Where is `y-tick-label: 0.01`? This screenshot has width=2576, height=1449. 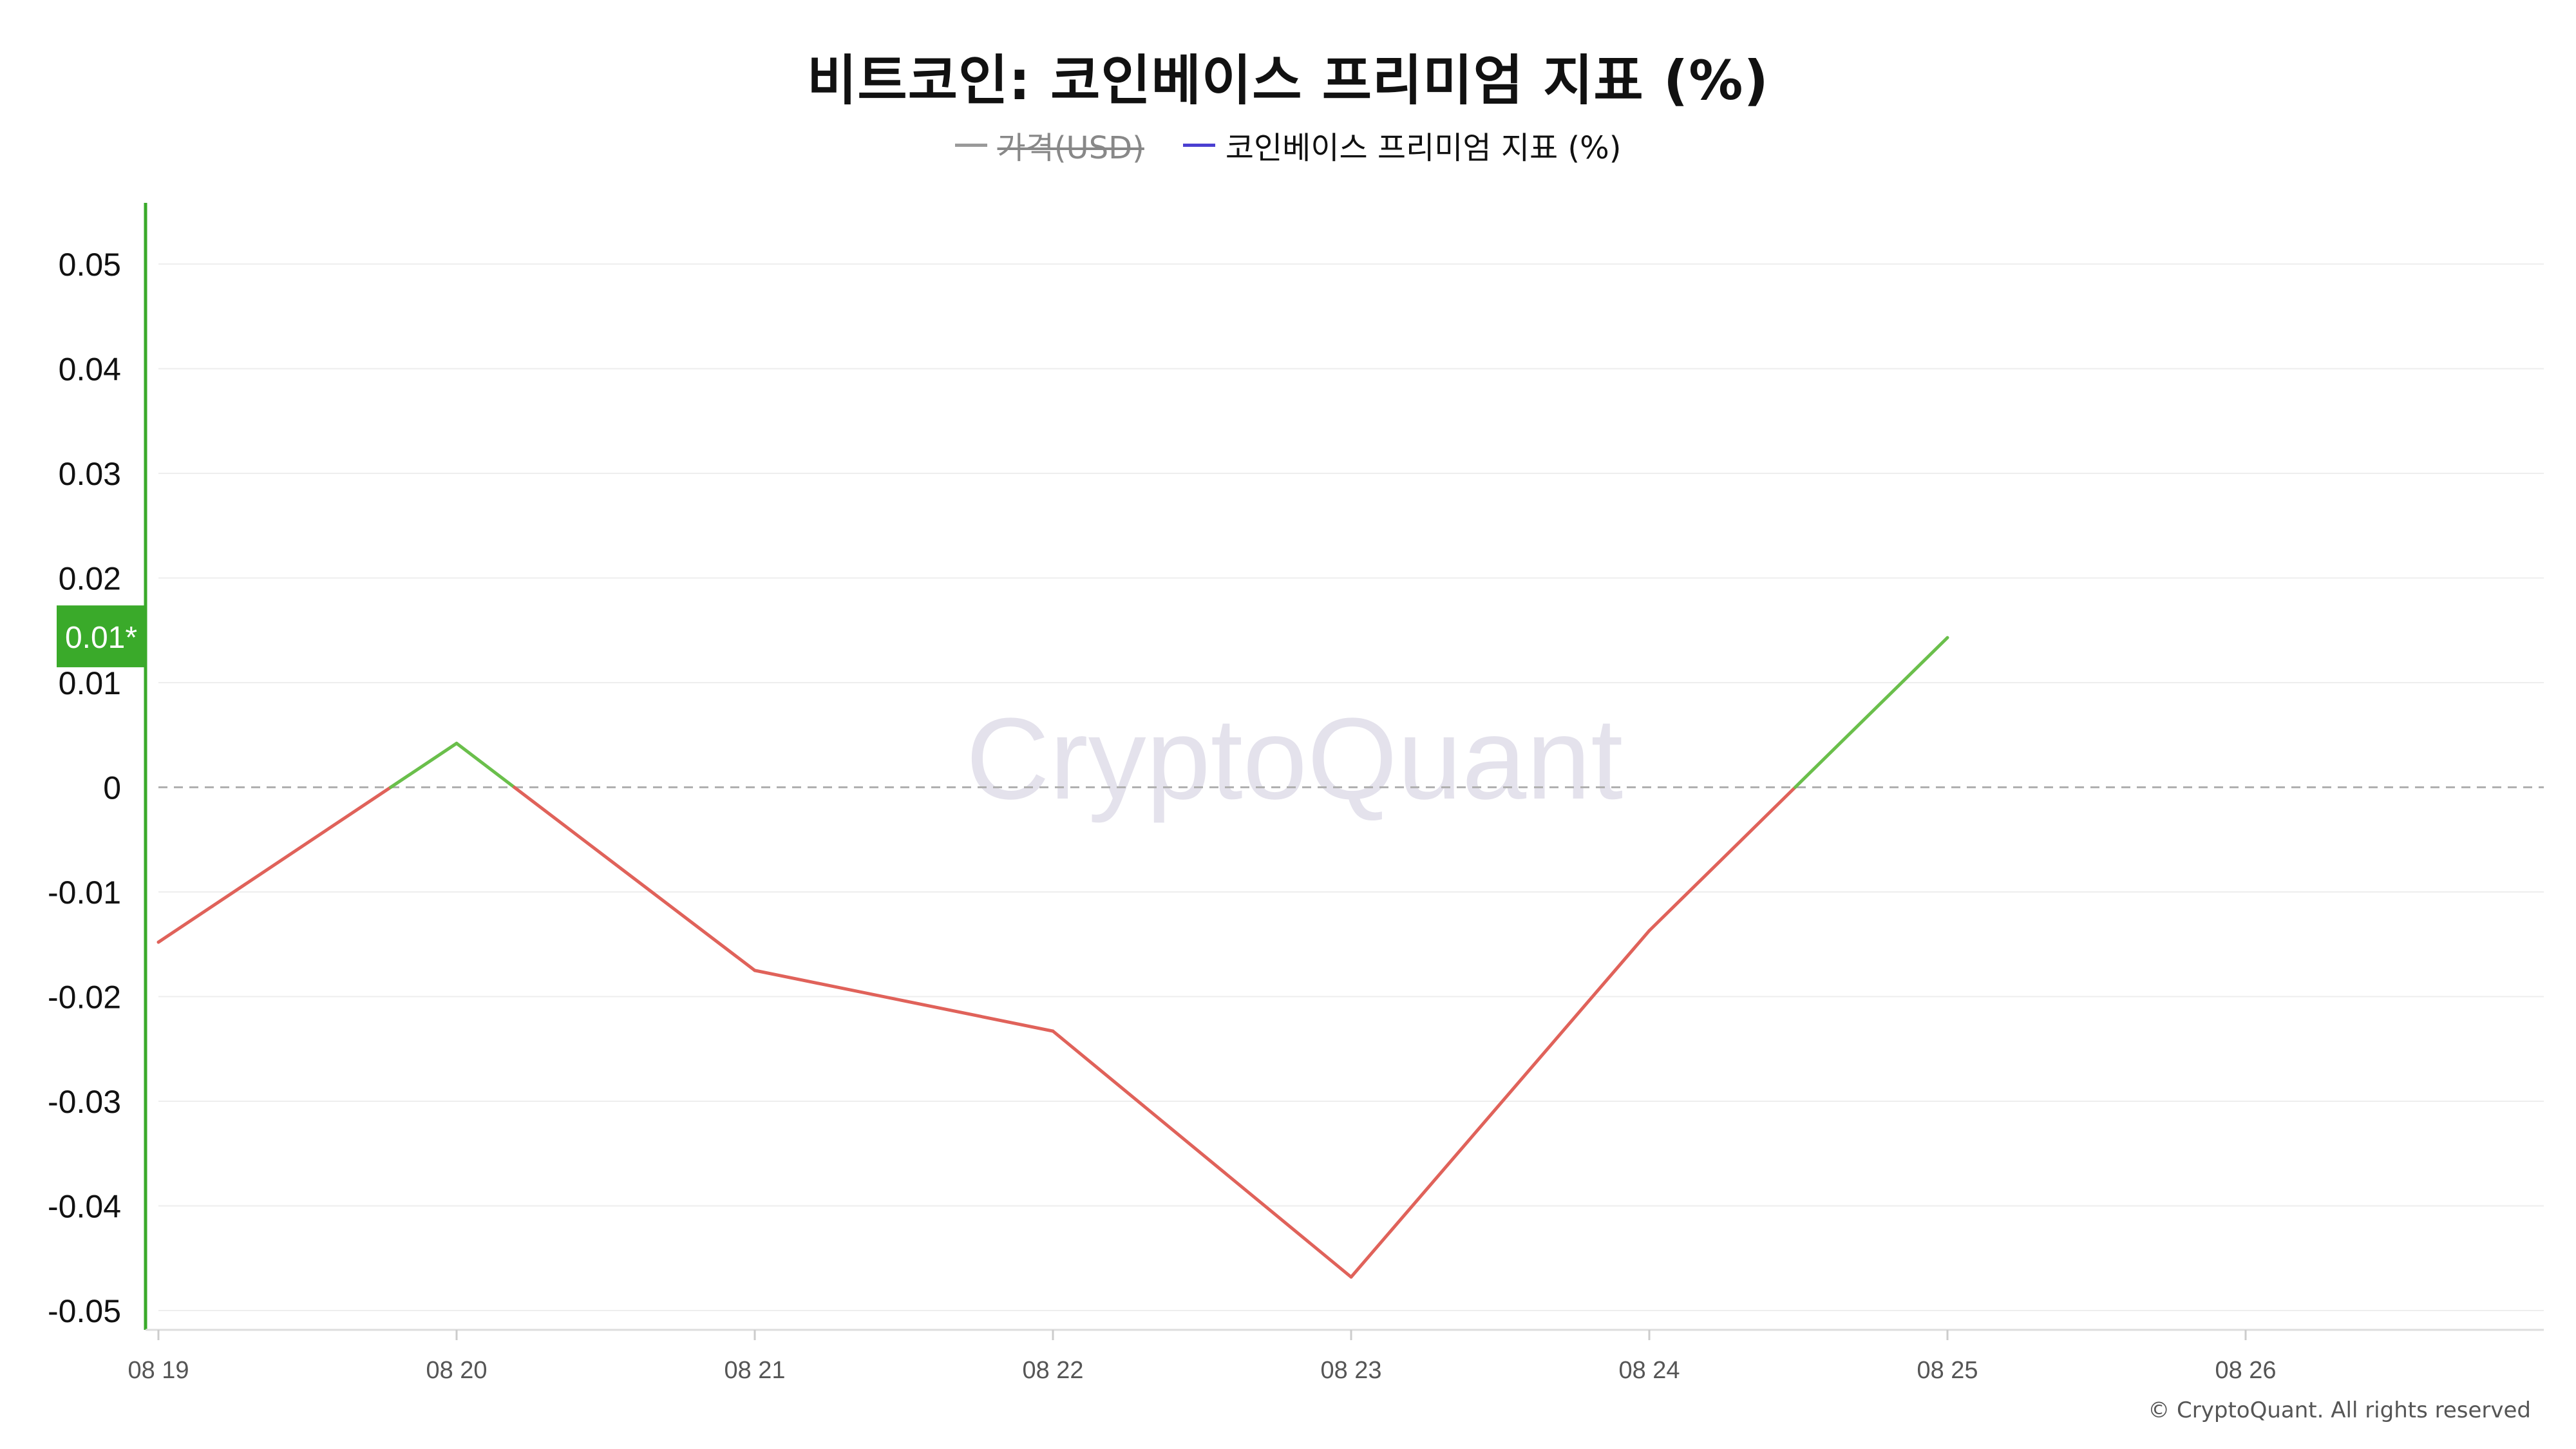 y-tick-label: 0.01 is located at coordinates (90, 683).